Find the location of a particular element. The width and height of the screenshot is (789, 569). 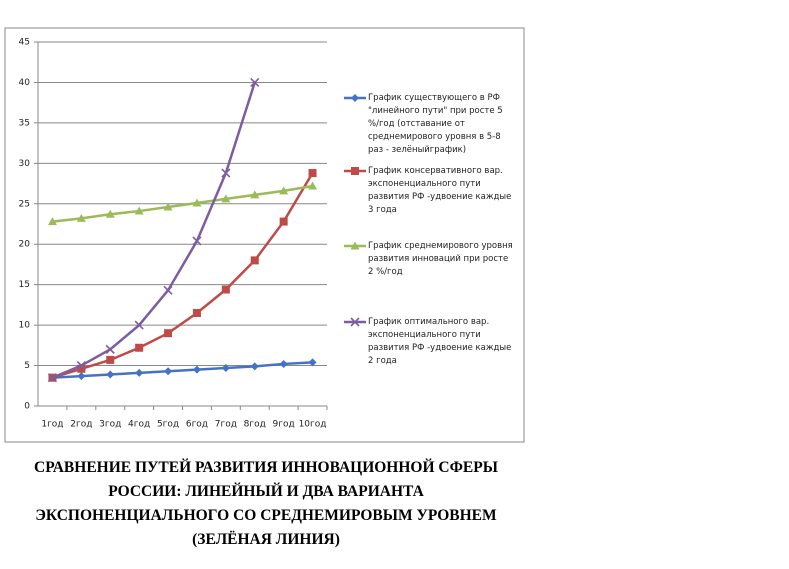

y-tick-label: 30 is located at coordinates (25, 164).